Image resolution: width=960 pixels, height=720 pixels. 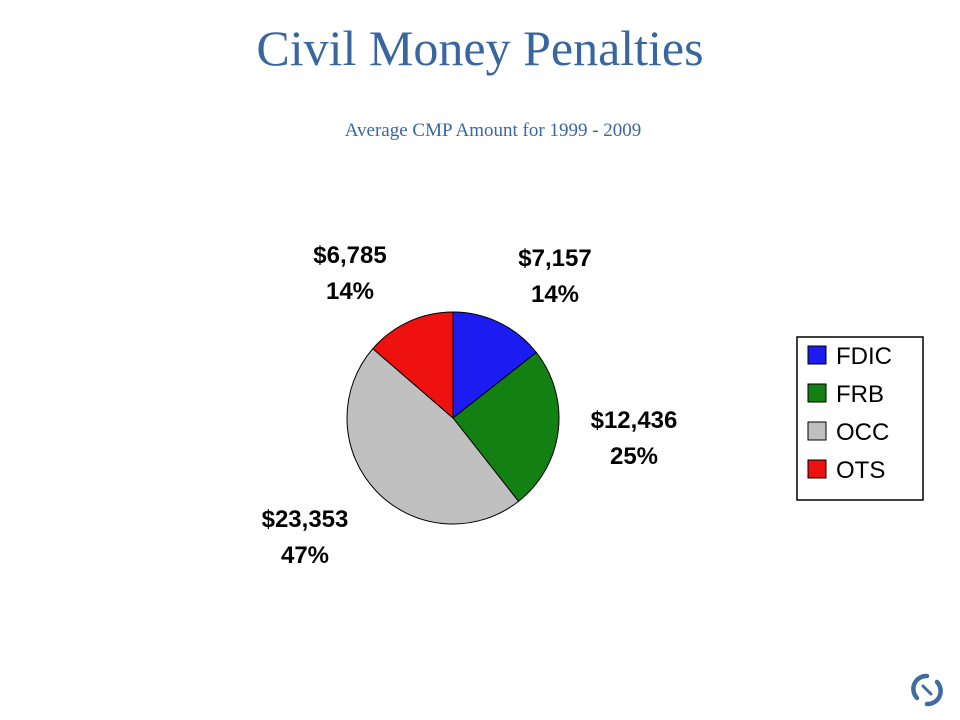 I want to click on chart-legend: FDIC FRB OCC OTS, so click(x=860, y=418).